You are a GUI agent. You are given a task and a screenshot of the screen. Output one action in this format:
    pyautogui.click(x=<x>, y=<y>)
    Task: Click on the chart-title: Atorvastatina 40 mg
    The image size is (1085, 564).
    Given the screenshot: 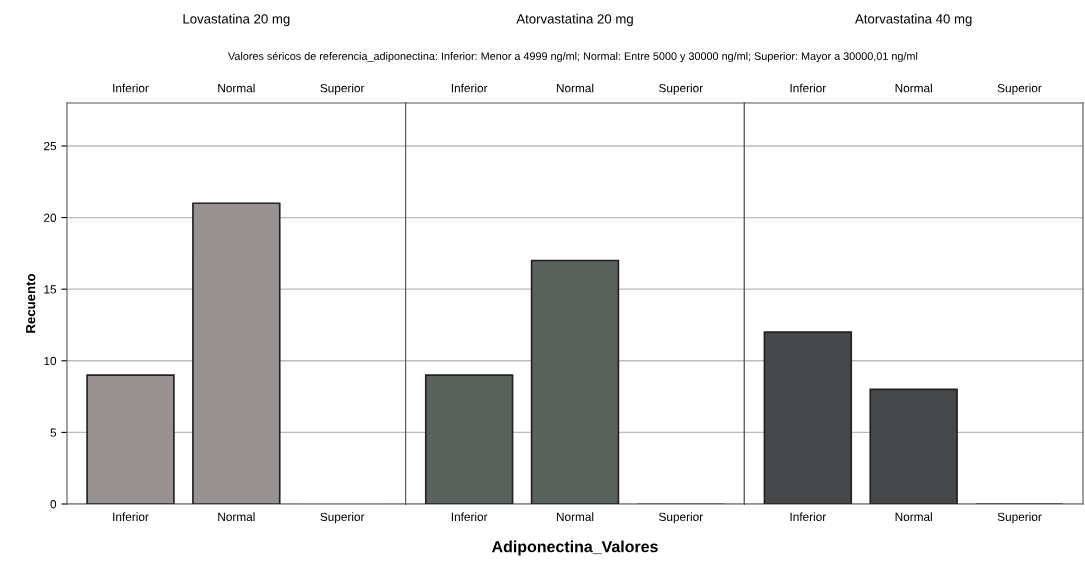 What is the action you would take?
    pyautogui.click(x=913, y=20)
    